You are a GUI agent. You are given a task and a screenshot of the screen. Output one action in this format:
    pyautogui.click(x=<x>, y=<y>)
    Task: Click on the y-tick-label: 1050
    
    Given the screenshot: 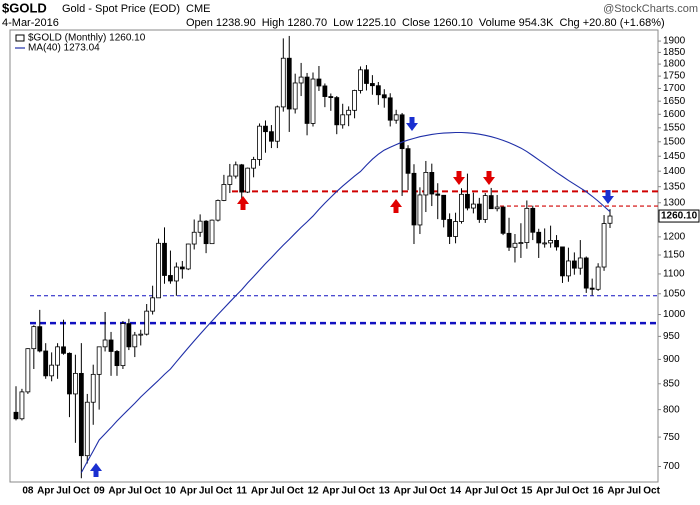 What is the action you would take?
    pyautogui.click(x=674, y=293)
    